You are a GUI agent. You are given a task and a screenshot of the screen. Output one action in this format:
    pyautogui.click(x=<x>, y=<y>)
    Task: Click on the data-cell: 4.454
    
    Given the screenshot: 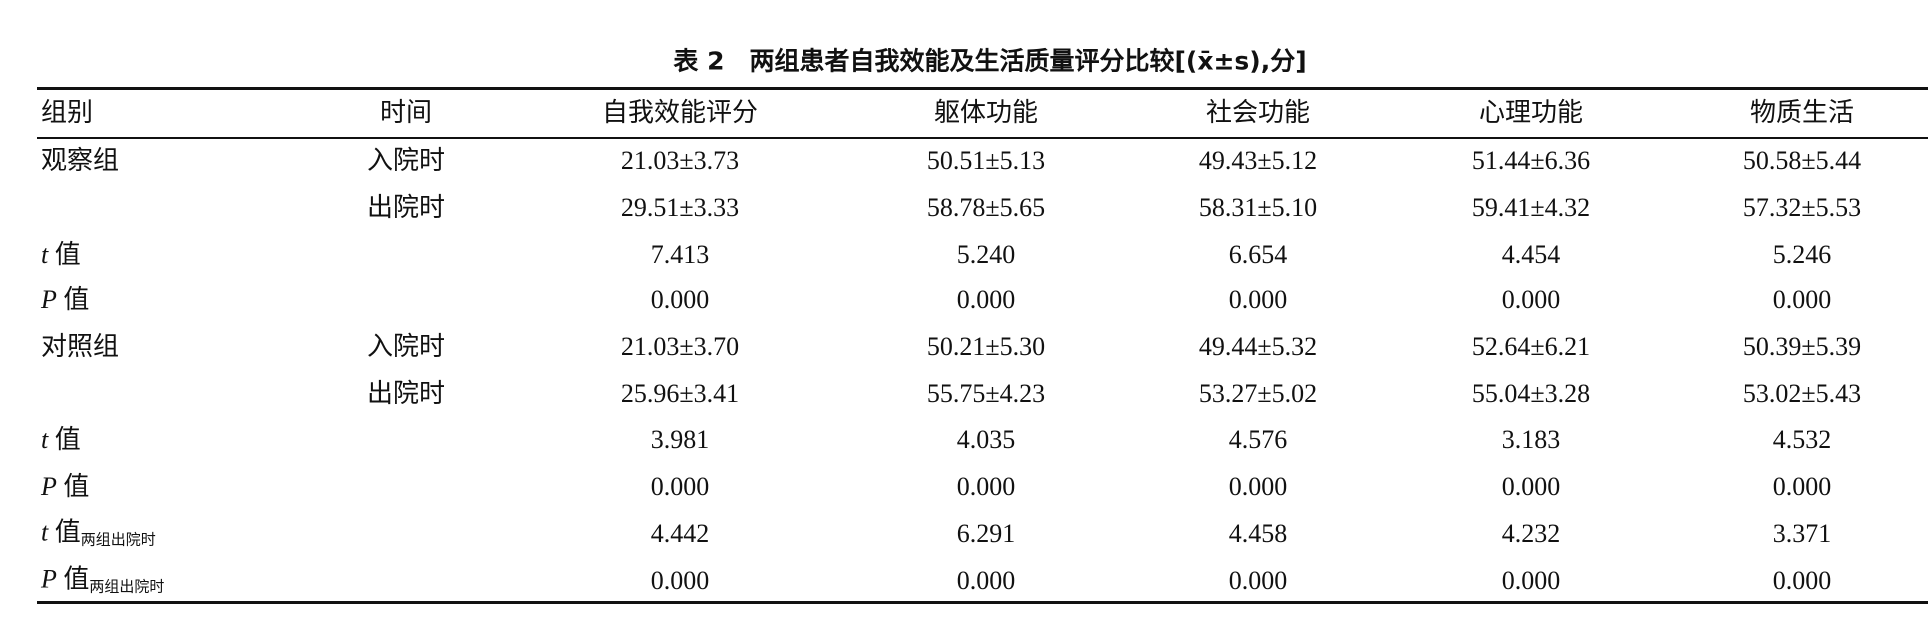 What is the action you would take?
    pyautogui.click(x=1531, y=254)
    